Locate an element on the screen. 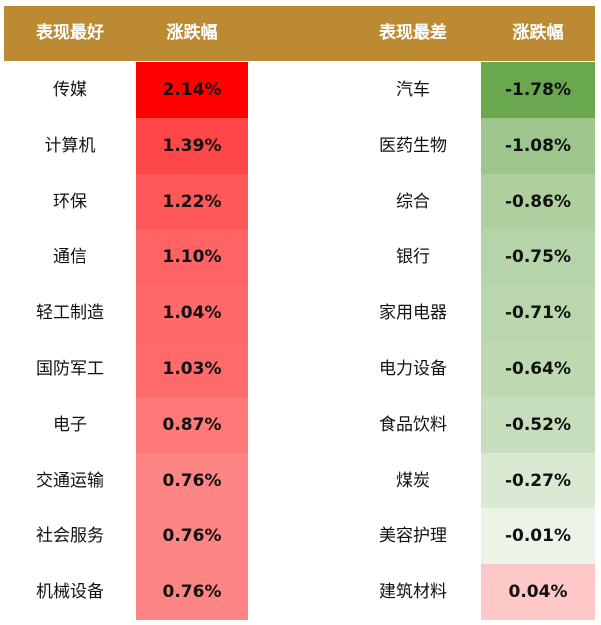 Image resolution: width=601 pixels, height=625 pixels. worst-sector-change: -0.71% is located at coordinates (538, 313).